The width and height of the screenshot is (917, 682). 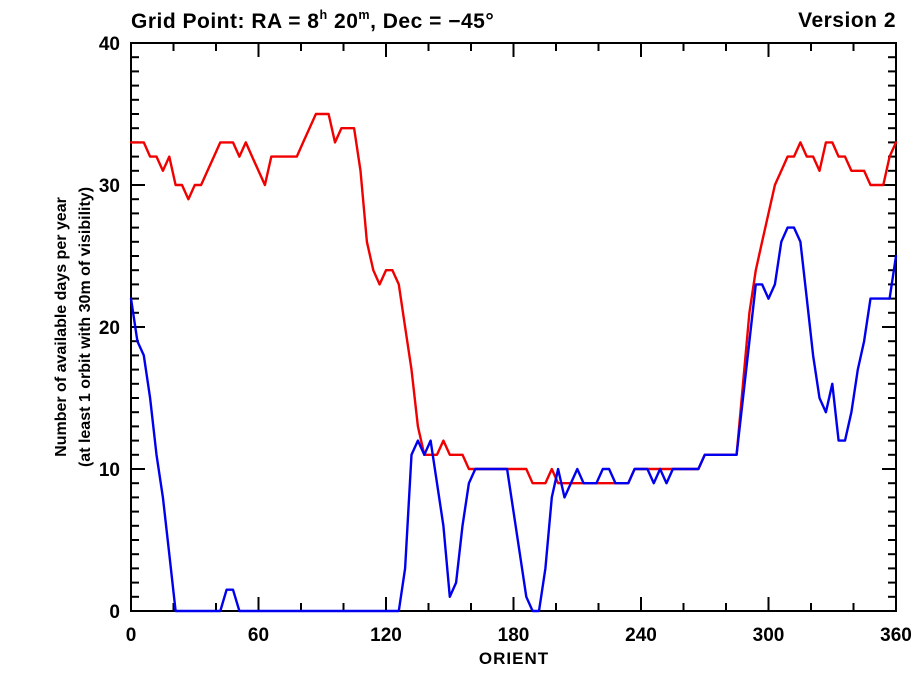 I want to click on y-tick-label: 30, so click(x=109, y=186).